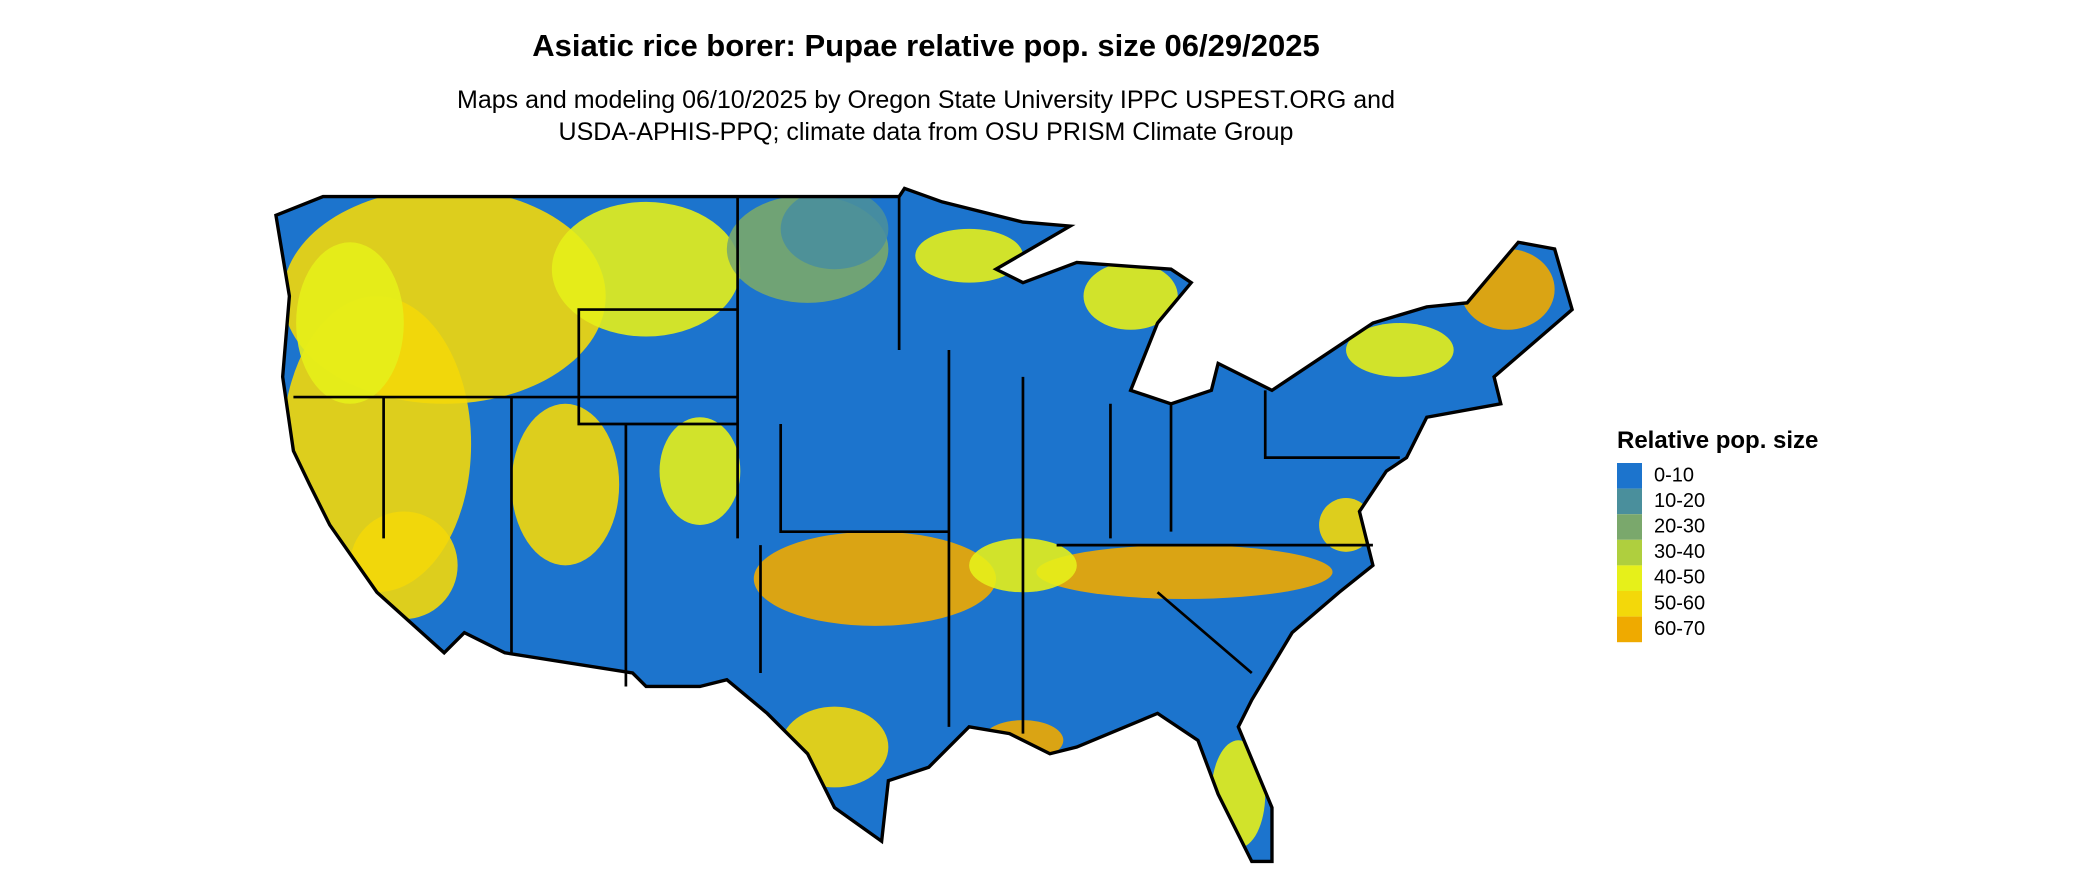 This screenshot has width=2100, height=892. Describe the element at coordinates (1679, 526) in the screenshot. I see `legend-label: 20-30` at that location.